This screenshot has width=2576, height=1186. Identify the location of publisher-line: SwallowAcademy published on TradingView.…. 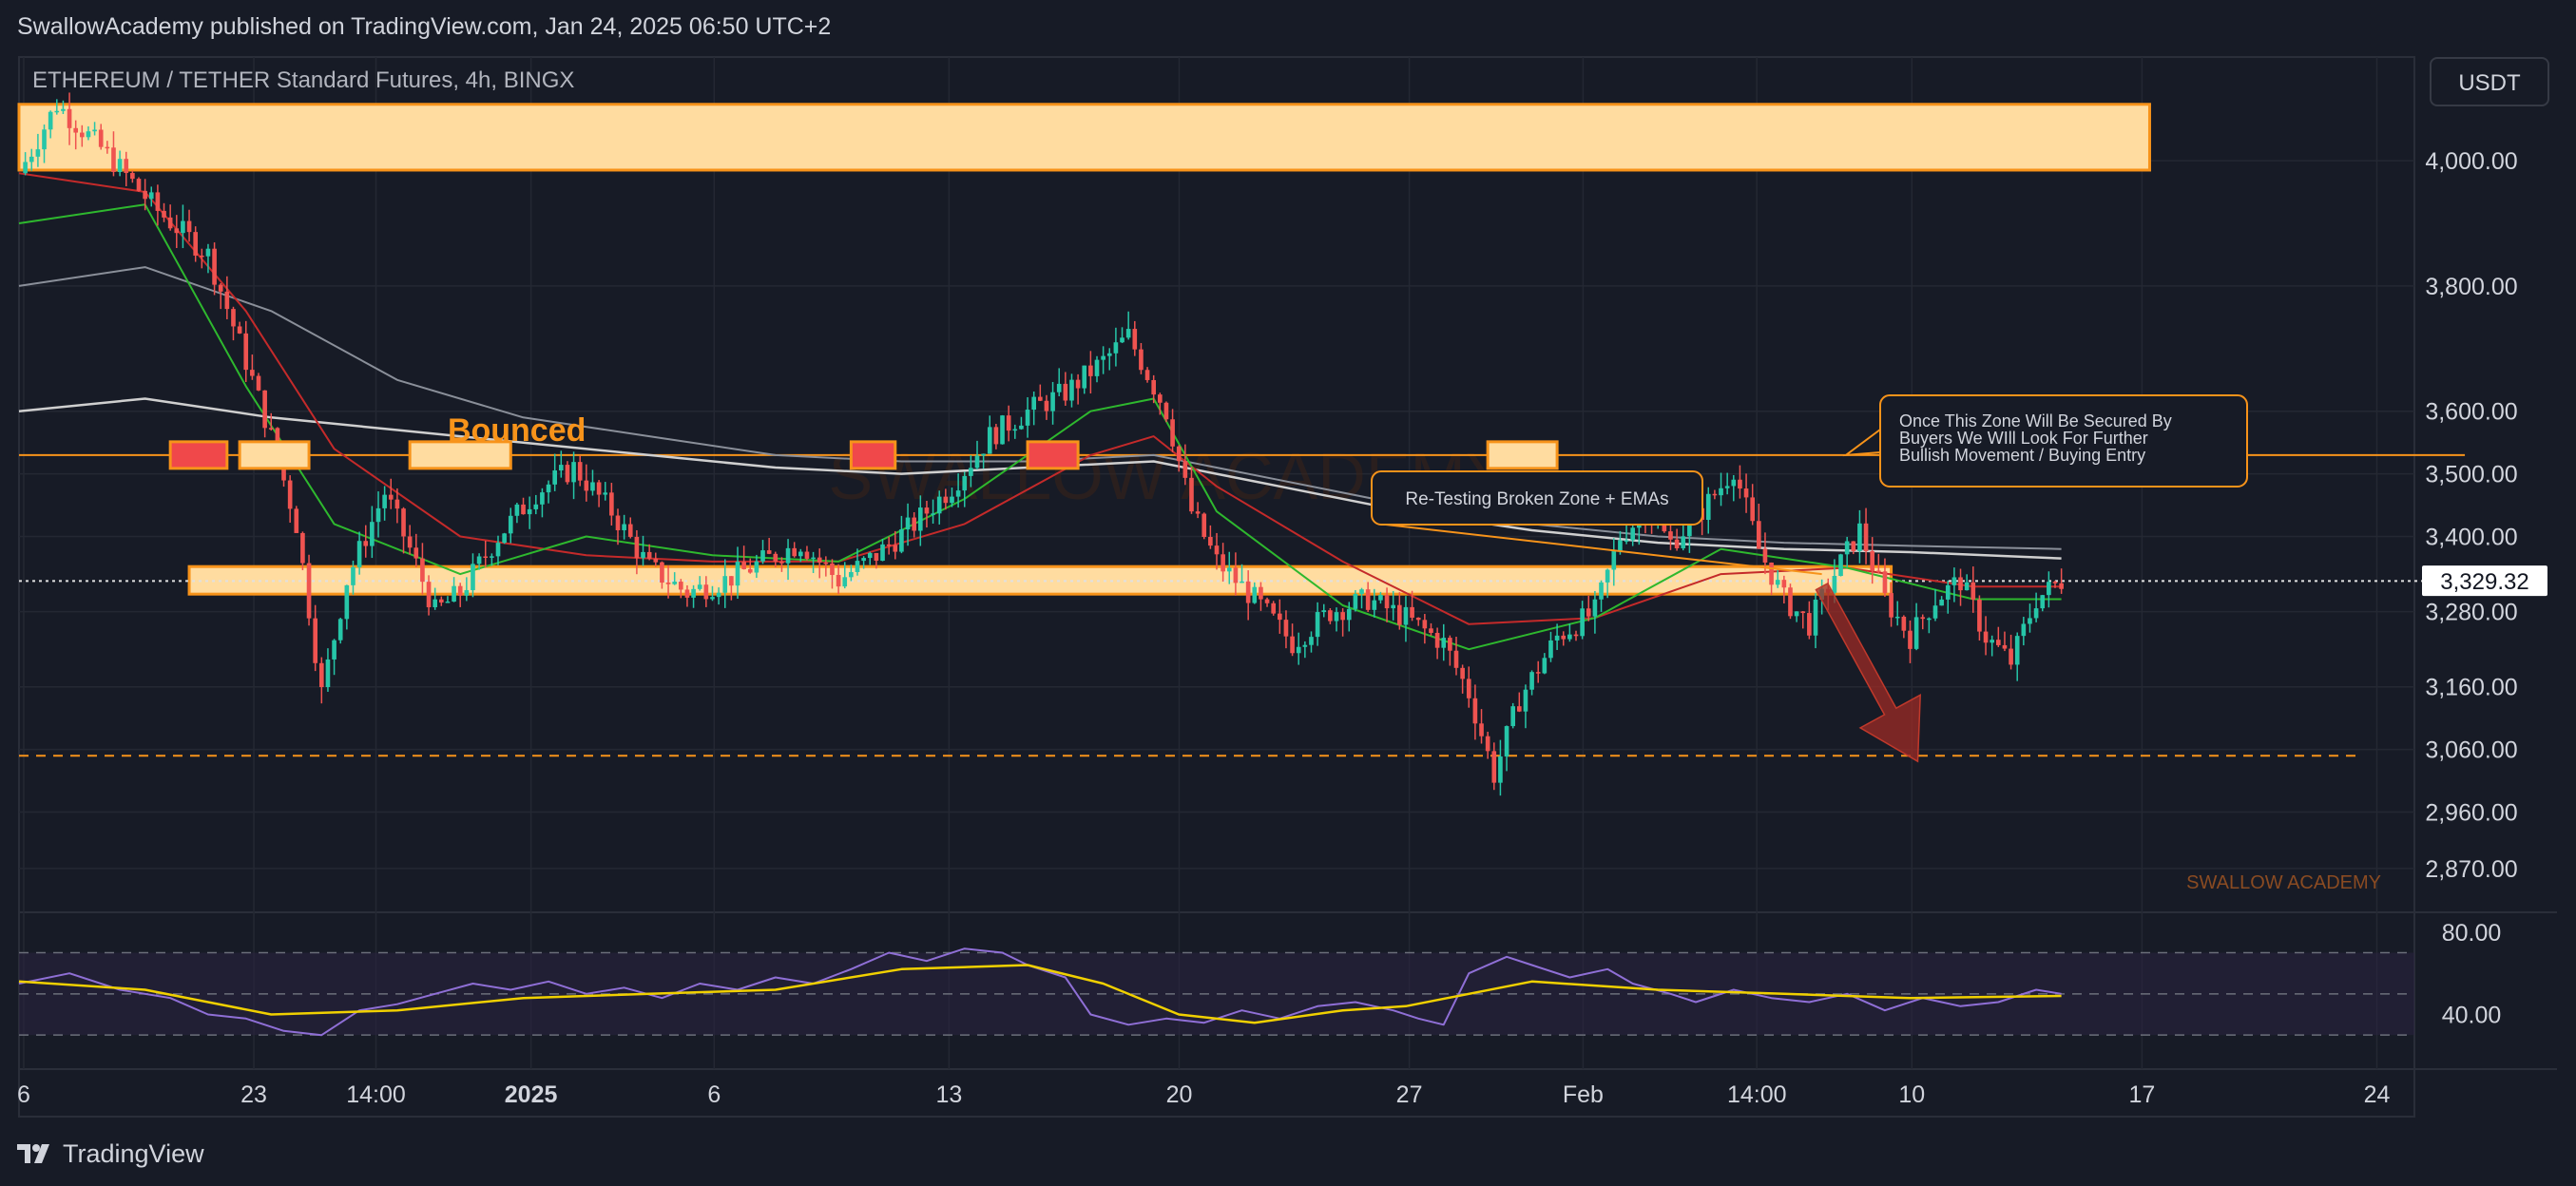
(424, 26).